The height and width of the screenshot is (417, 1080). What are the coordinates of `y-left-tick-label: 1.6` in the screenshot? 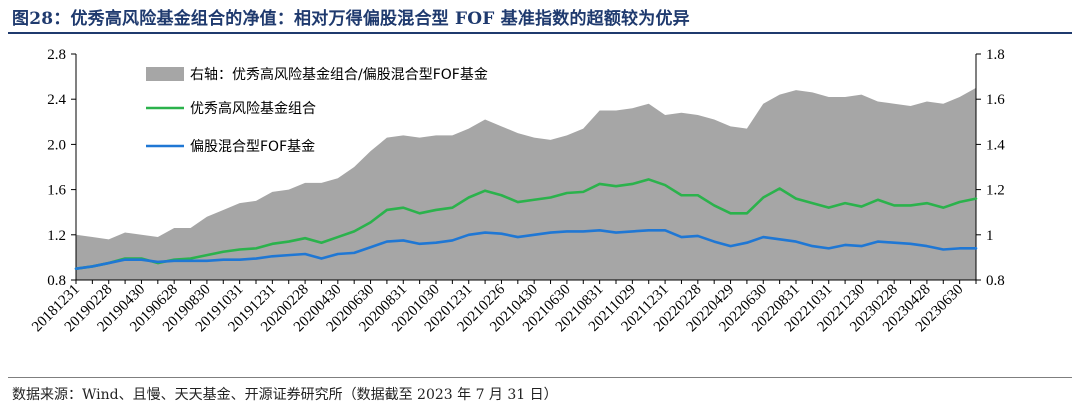 It's located at (56, 191).